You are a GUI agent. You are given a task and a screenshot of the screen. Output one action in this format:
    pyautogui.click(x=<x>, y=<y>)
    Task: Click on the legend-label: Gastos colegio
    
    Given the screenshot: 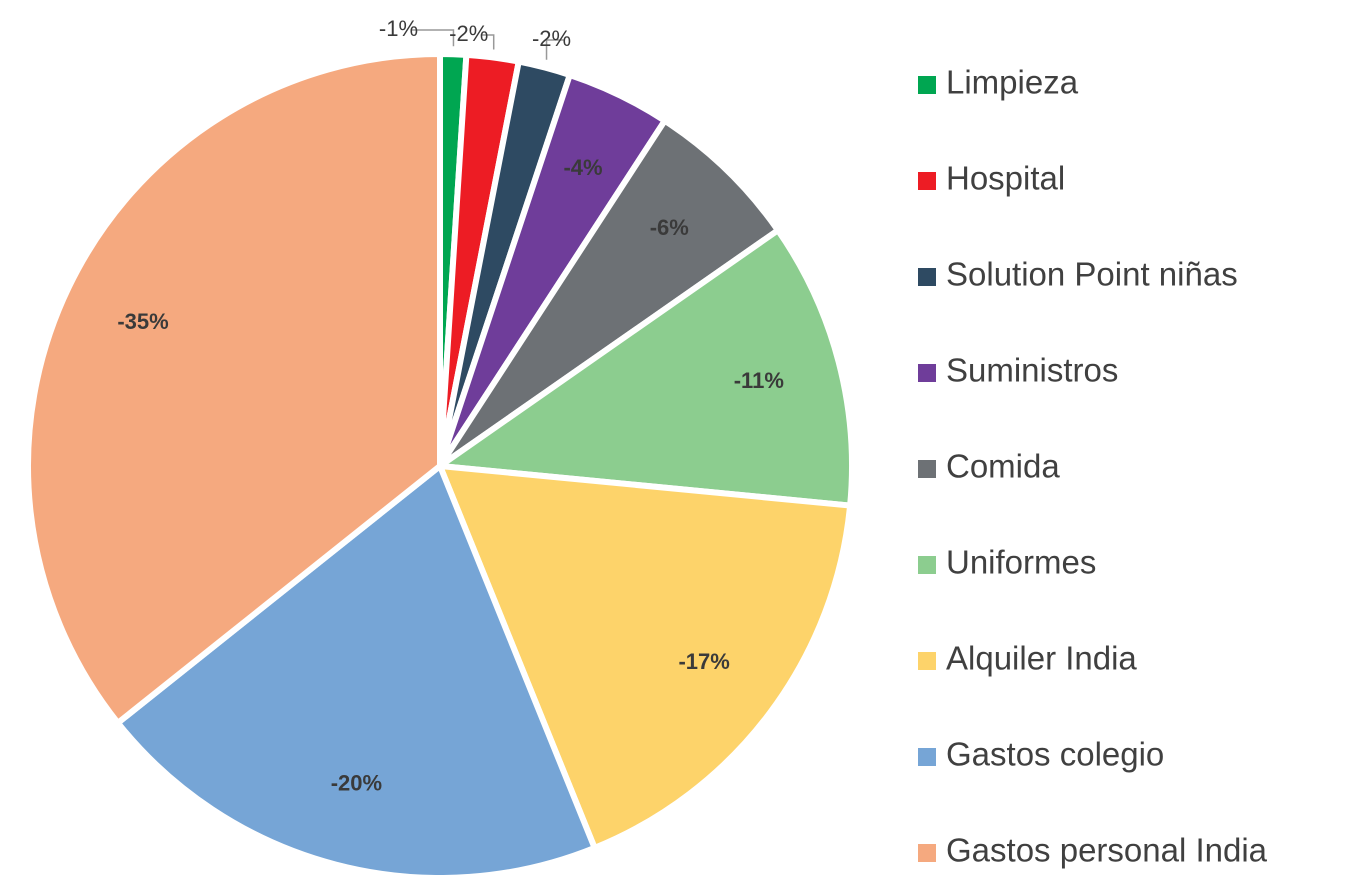 What is the action you would take?
    pyautogui.click(x=1055, y=754)
    